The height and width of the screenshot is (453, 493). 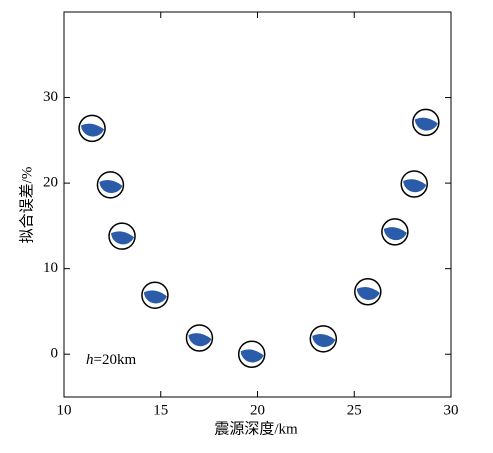 What do you see at coordinates (90, 360) in the screenshot?
I see `annotation-variable: h` at bounding box center [90, 360].